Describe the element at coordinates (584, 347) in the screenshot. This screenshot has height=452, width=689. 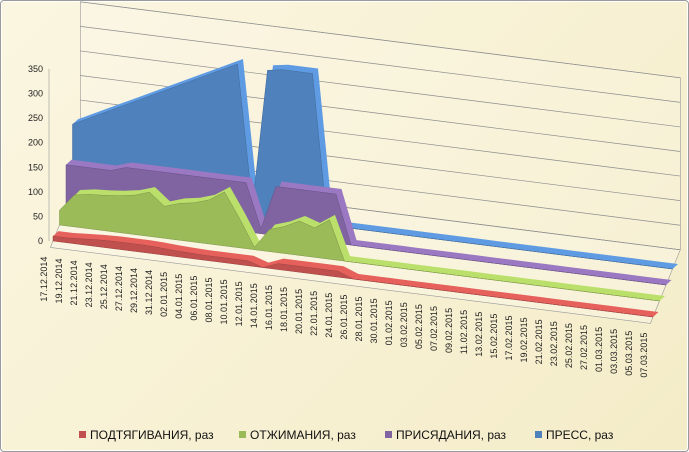
I see `x-tick-label: 27.02.2015` at that location.